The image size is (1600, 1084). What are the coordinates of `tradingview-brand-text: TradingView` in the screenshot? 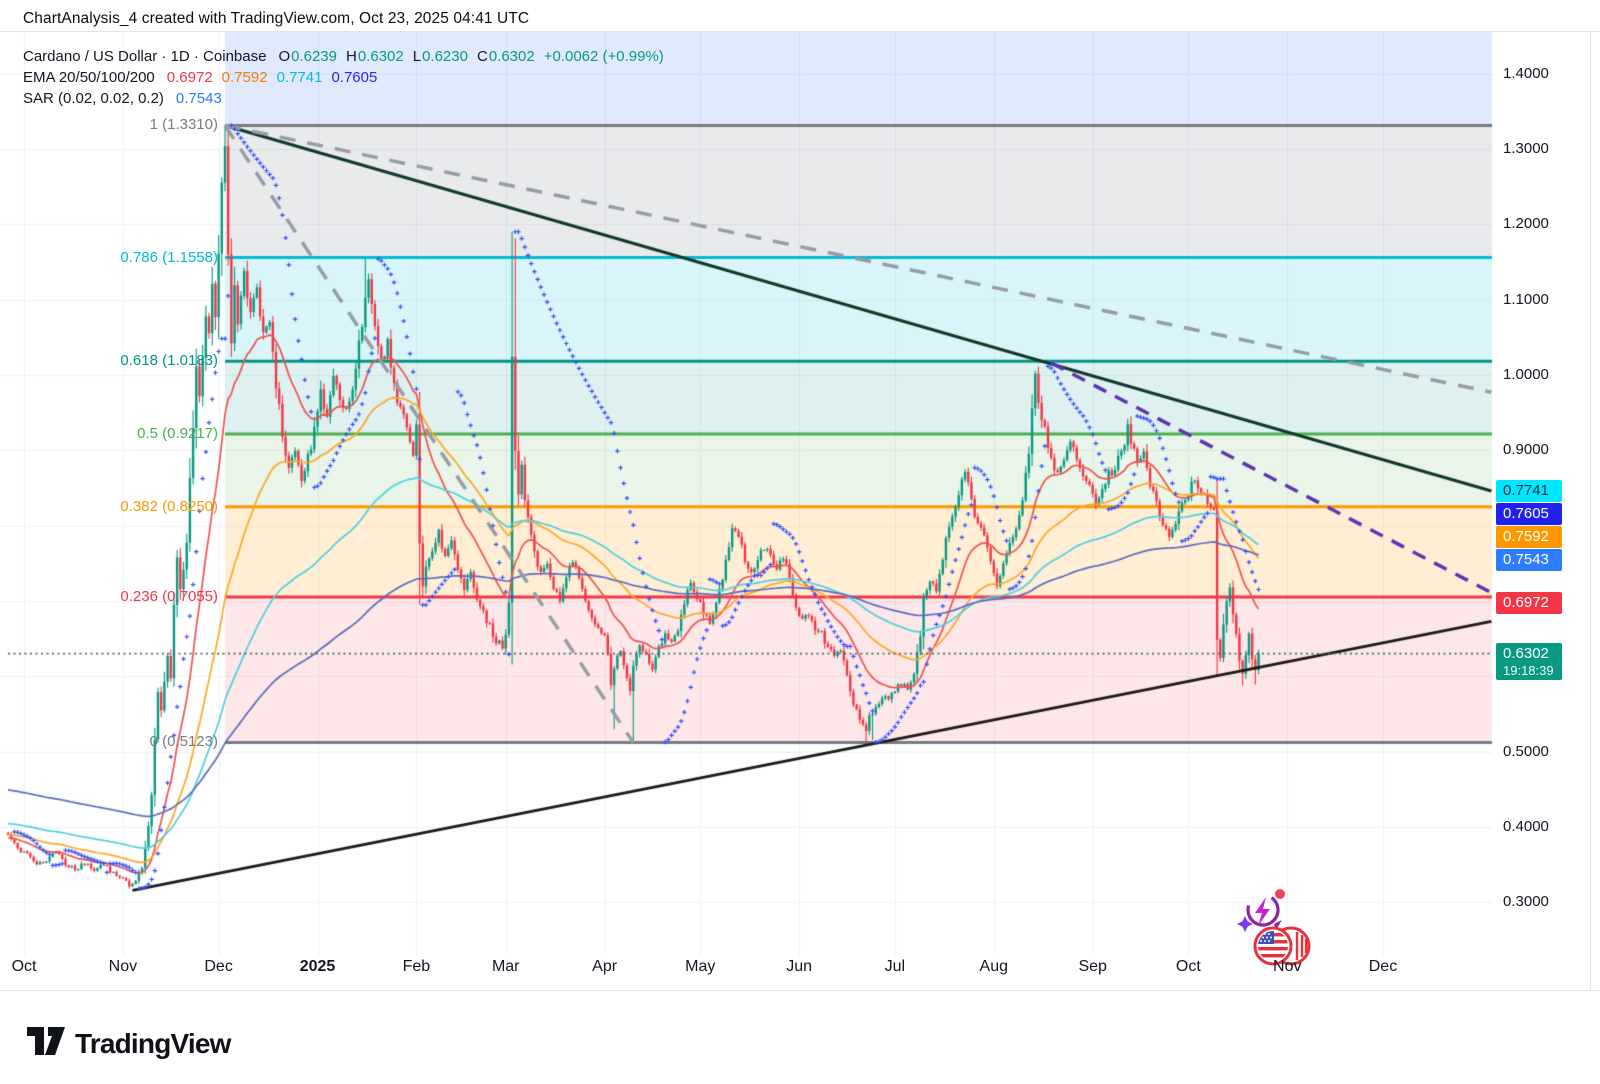 It's located at (153, 1043).